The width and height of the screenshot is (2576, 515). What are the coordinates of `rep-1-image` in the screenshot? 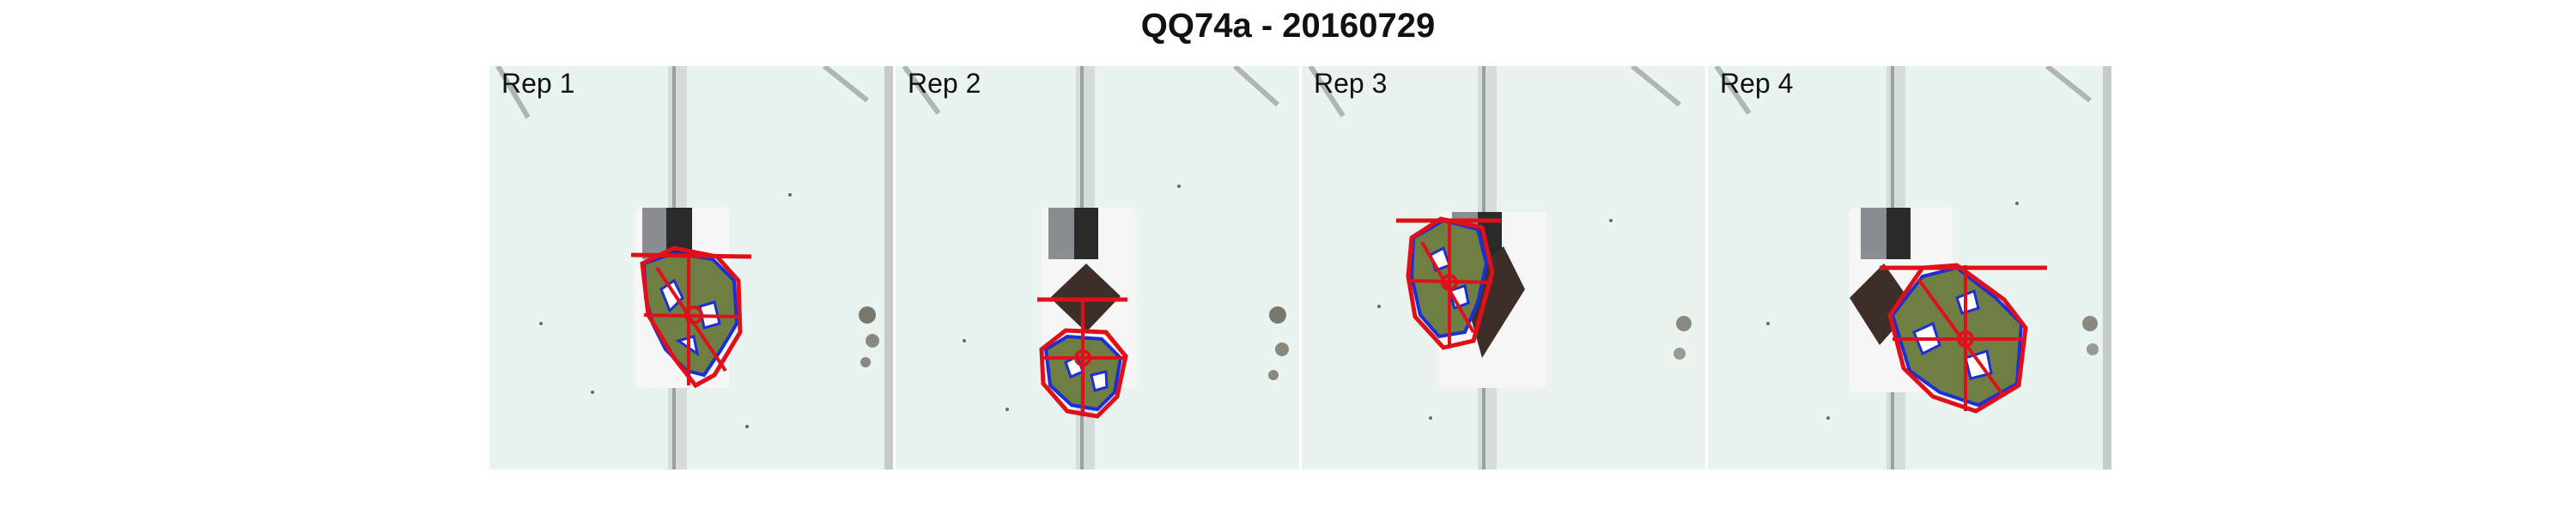 It's located at (691, 268).